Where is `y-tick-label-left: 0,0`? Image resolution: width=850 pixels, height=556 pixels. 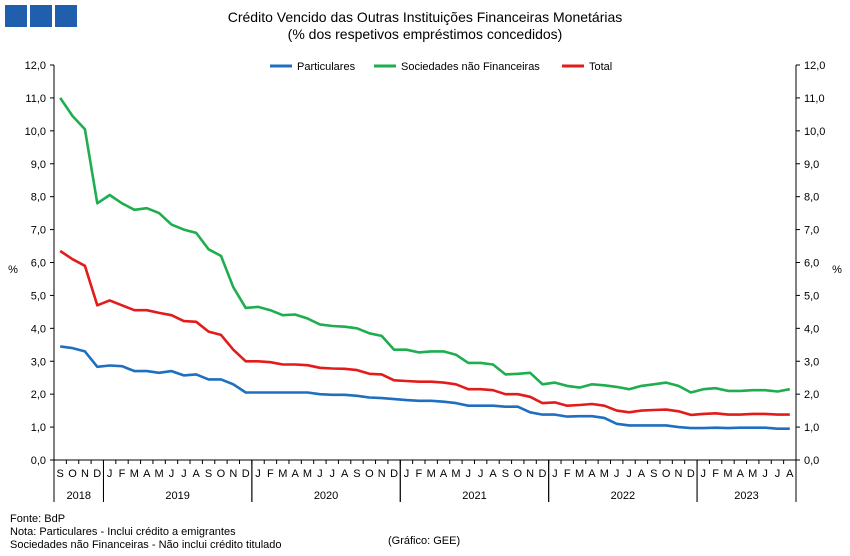
y-tick-label-left: 0,0 is located at coordinates (38, 461).